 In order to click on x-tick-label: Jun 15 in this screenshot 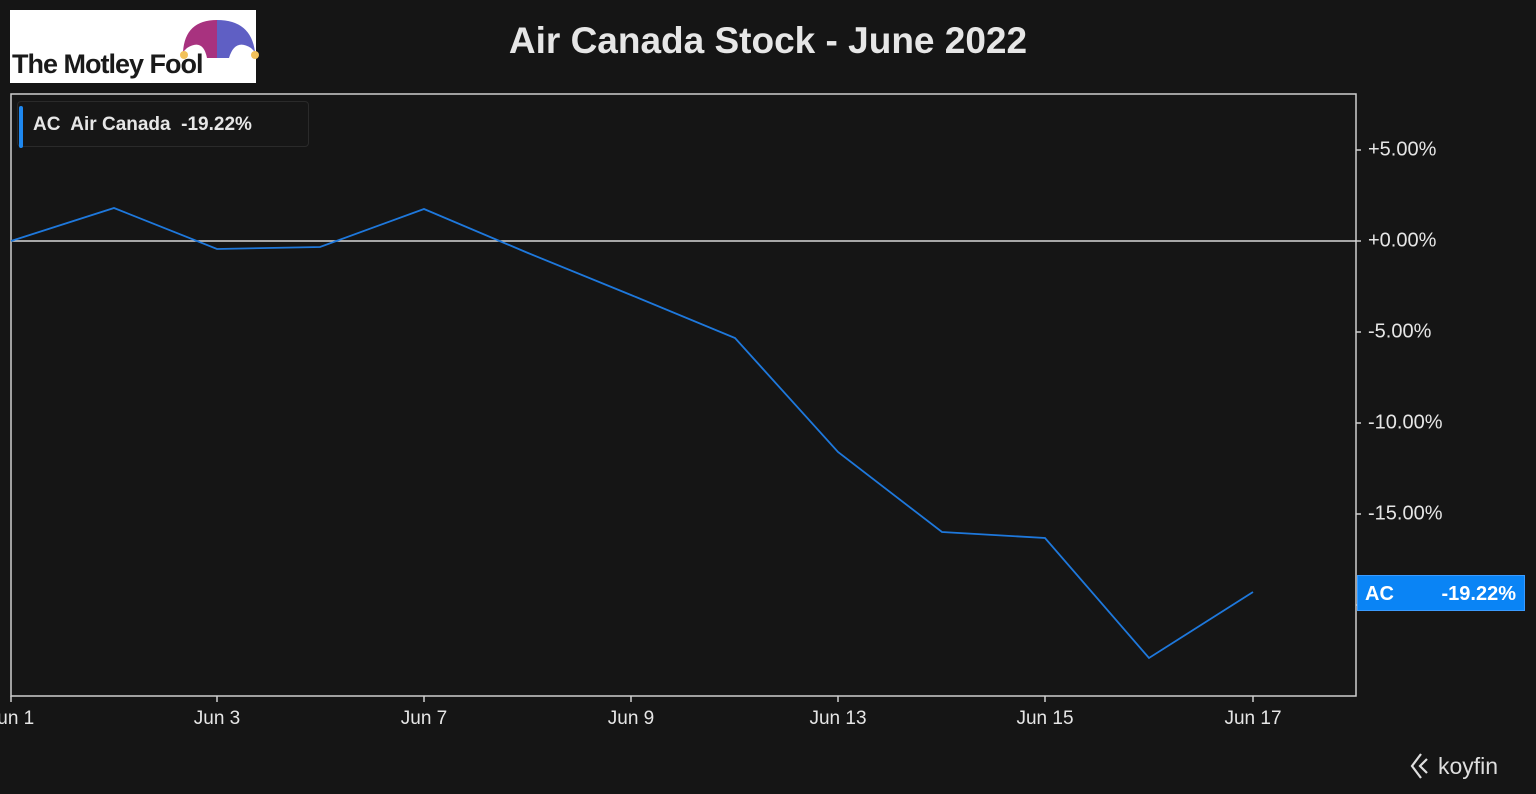, I will do `click(1045, 718)`.